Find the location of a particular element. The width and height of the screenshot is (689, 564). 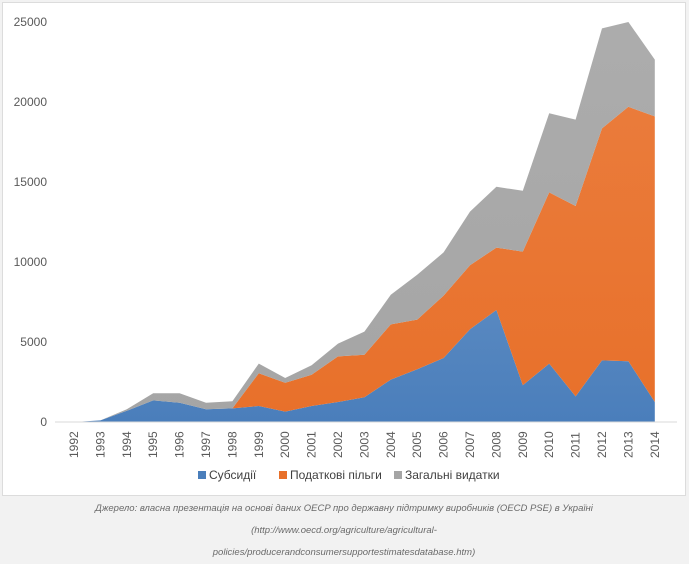

x-tick-label: 1995 is located at coordinates (153, 444).